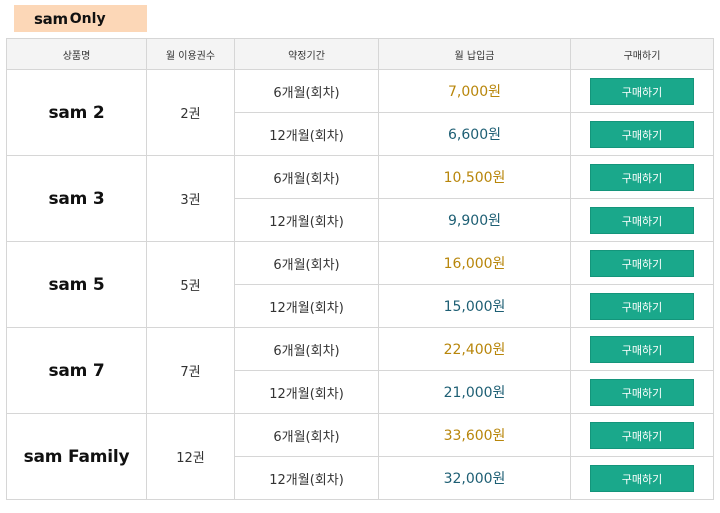 The image size is (720, 513). What do you see at coordinates (474, 263) in the screenshot?
I see `monthly-payment: 16,000원` at bounding box center [474, 263].